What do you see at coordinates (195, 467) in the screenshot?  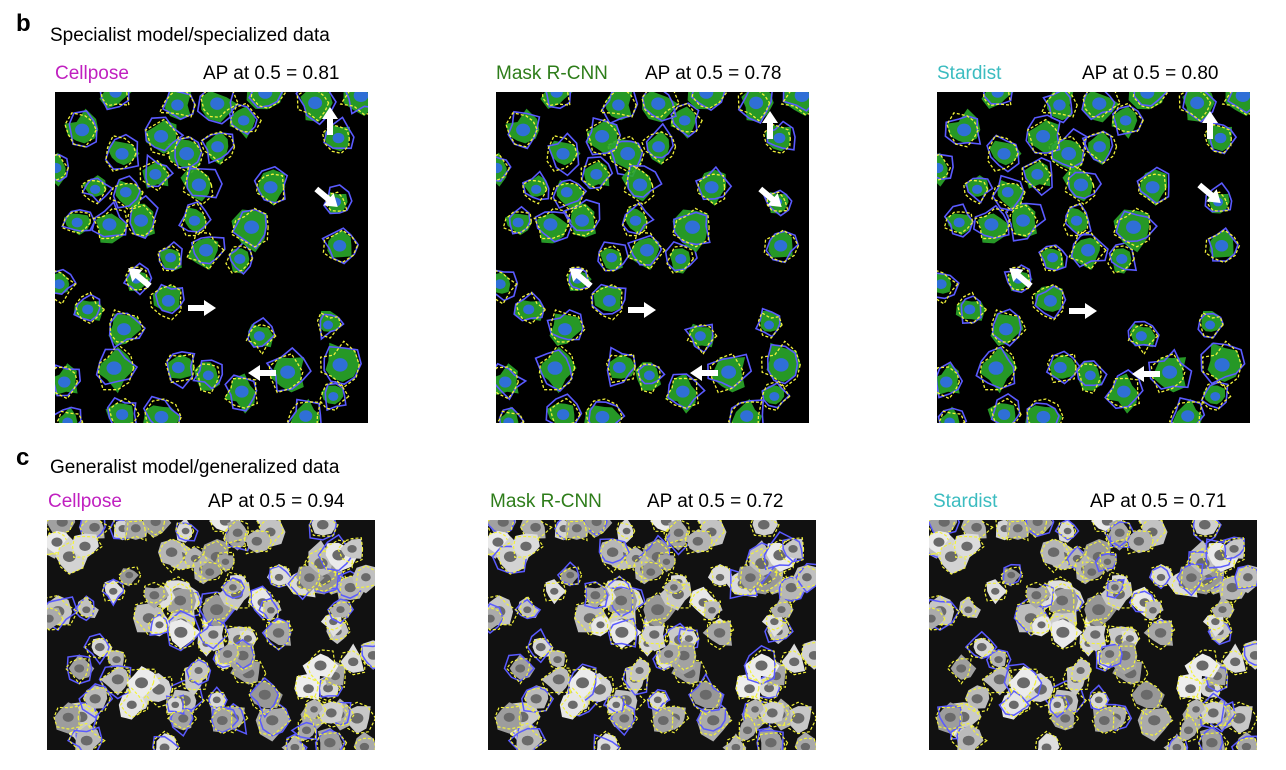 I see `section-title-c: Generalist model/generalized data` at bounding box center [195, 467].